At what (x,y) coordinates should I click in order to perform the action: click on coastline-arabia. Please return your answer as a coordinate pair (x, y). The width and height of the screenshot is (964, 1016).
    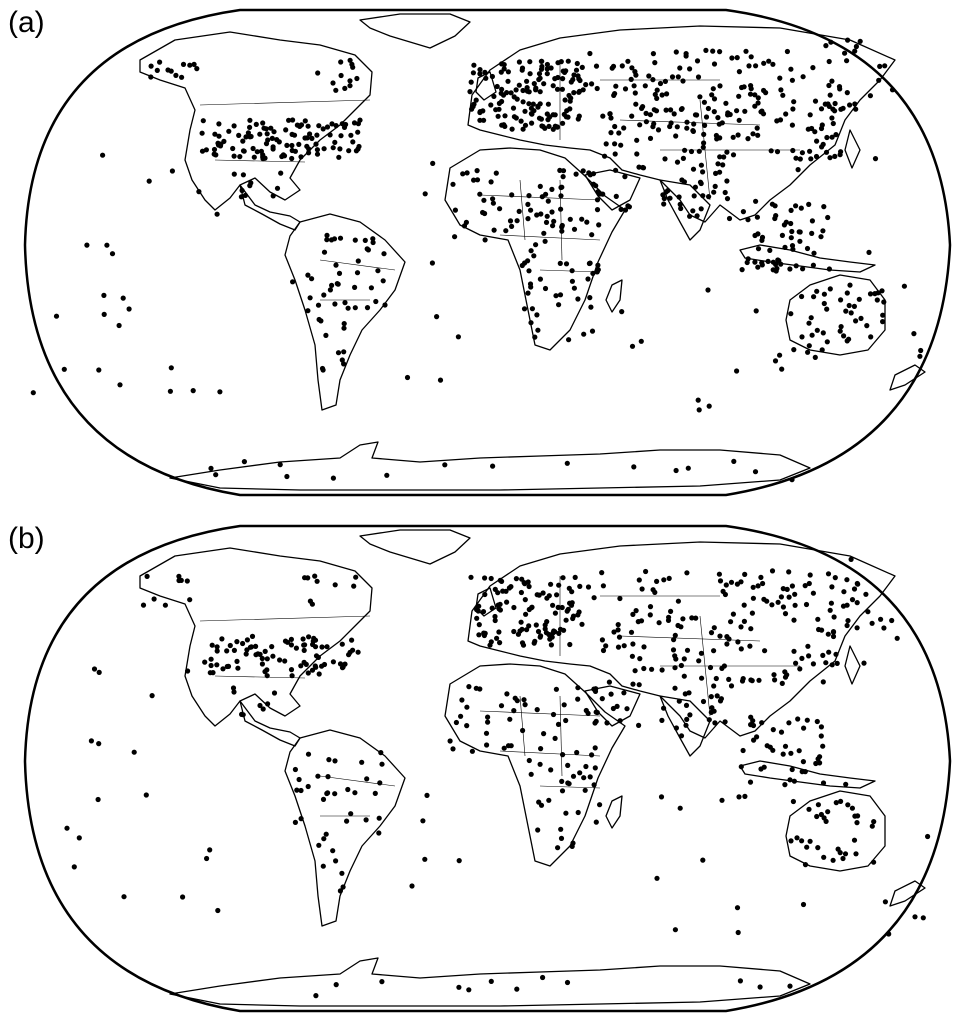
    Looking at the image, I should click on (612, 190).